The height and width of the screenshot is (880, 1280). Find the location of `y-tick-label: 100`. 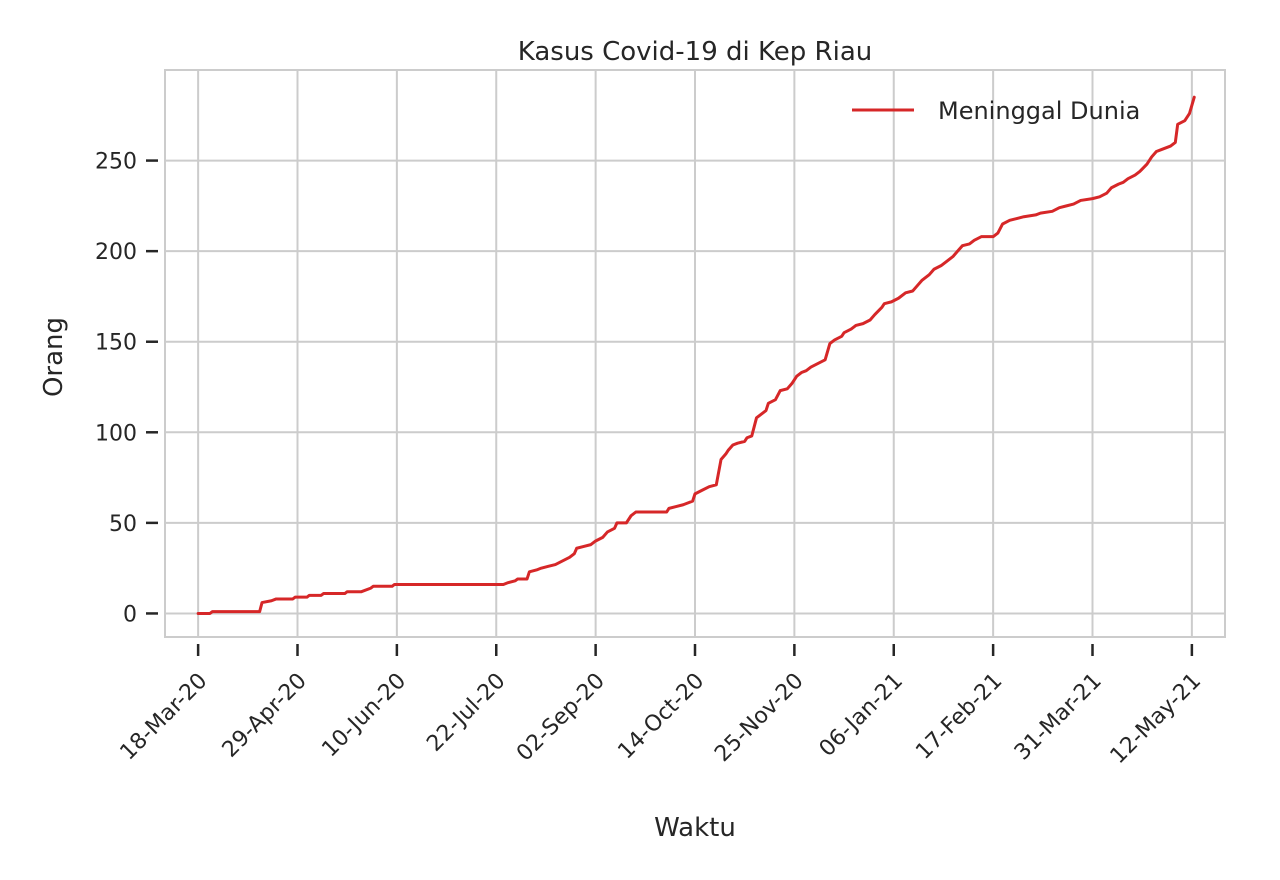

y-tick-label: 100 is located at coordinates (116, 433).